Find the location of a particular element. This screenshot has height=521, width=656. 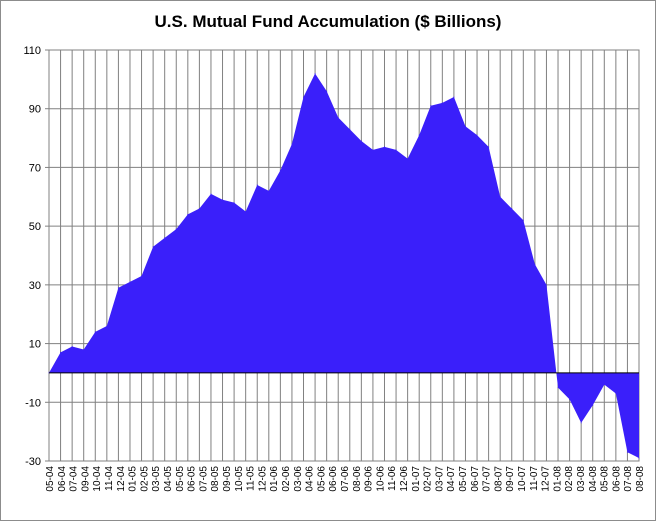

x-tick-label: 01-07 is located at coordinates (416, 479).